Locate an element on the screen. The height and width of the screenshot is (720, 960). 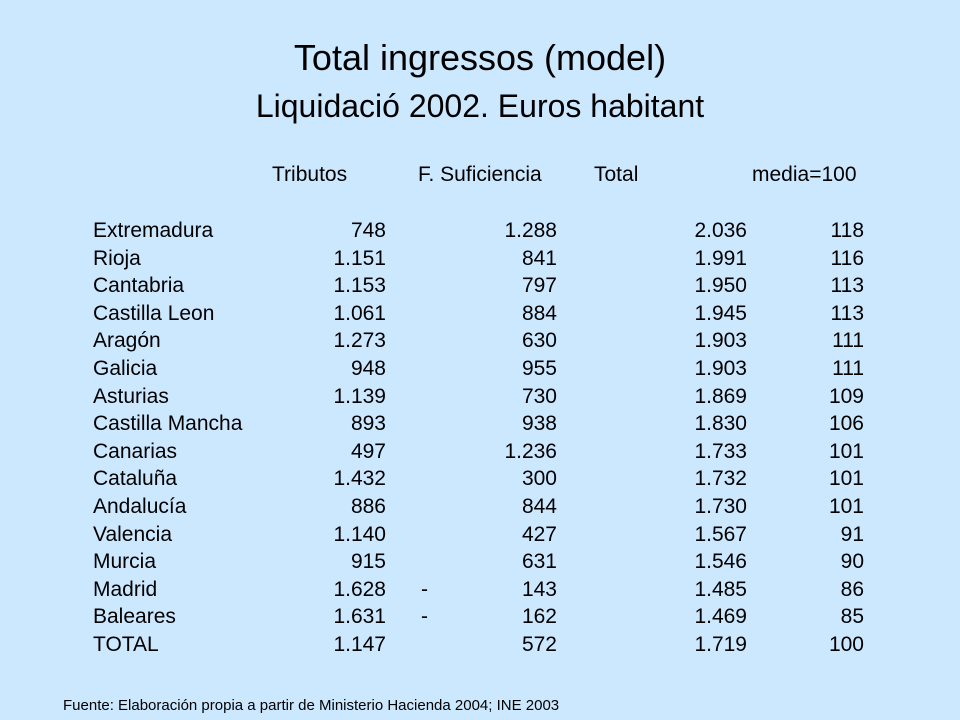
cell-tributos: 1.140 is located at coordinates (359, 534).